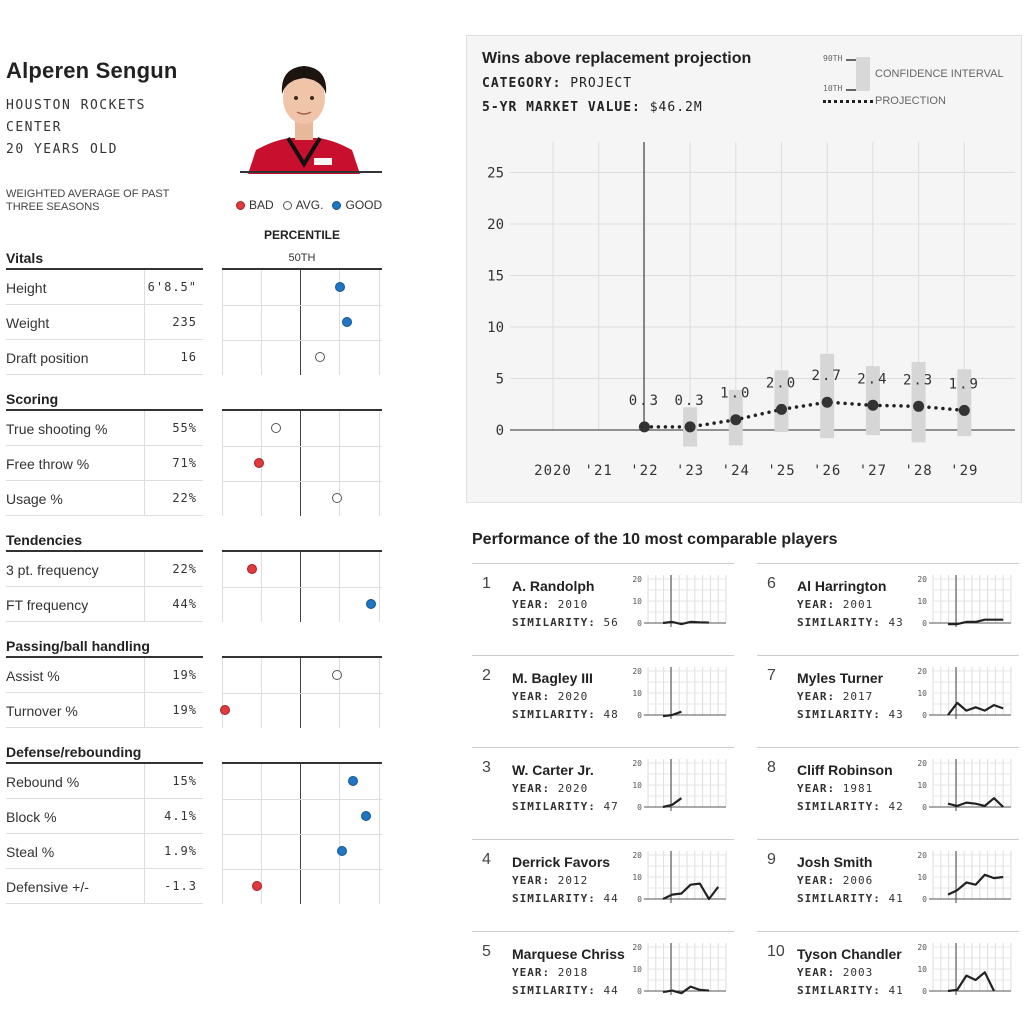 The height and width of the screenshot is (1020, 1024). Describe the element at coordinates (573, 604) in the screenshot. I see `year-value: 2010` at that location.